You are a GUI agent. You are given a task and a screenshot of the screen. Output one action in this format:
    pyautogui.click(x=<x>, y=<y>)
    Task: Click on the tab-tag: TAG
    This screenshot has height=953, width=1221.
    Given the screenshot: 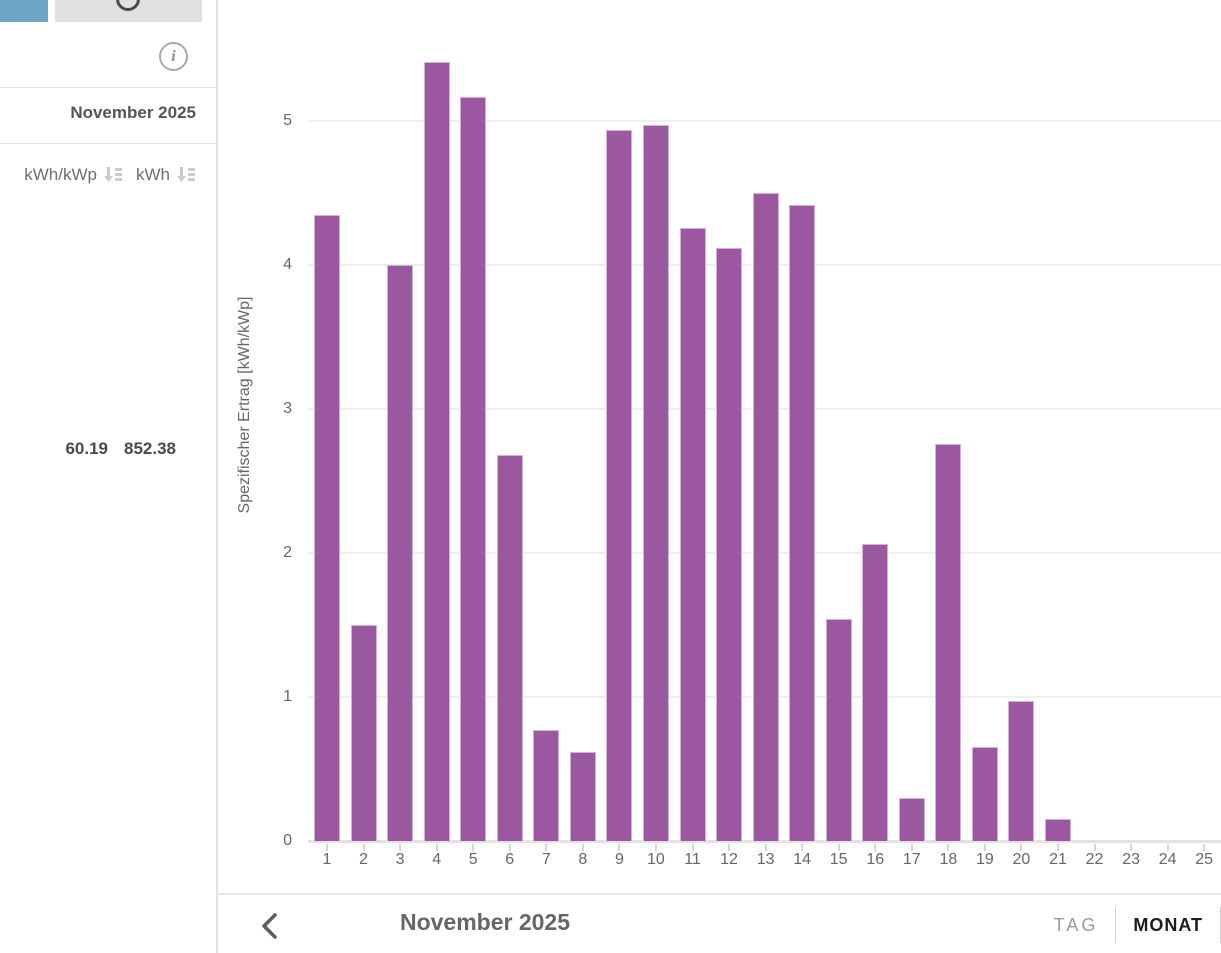 What is the action you would take?
    pyautogui.click(x=1076, y=924)
    